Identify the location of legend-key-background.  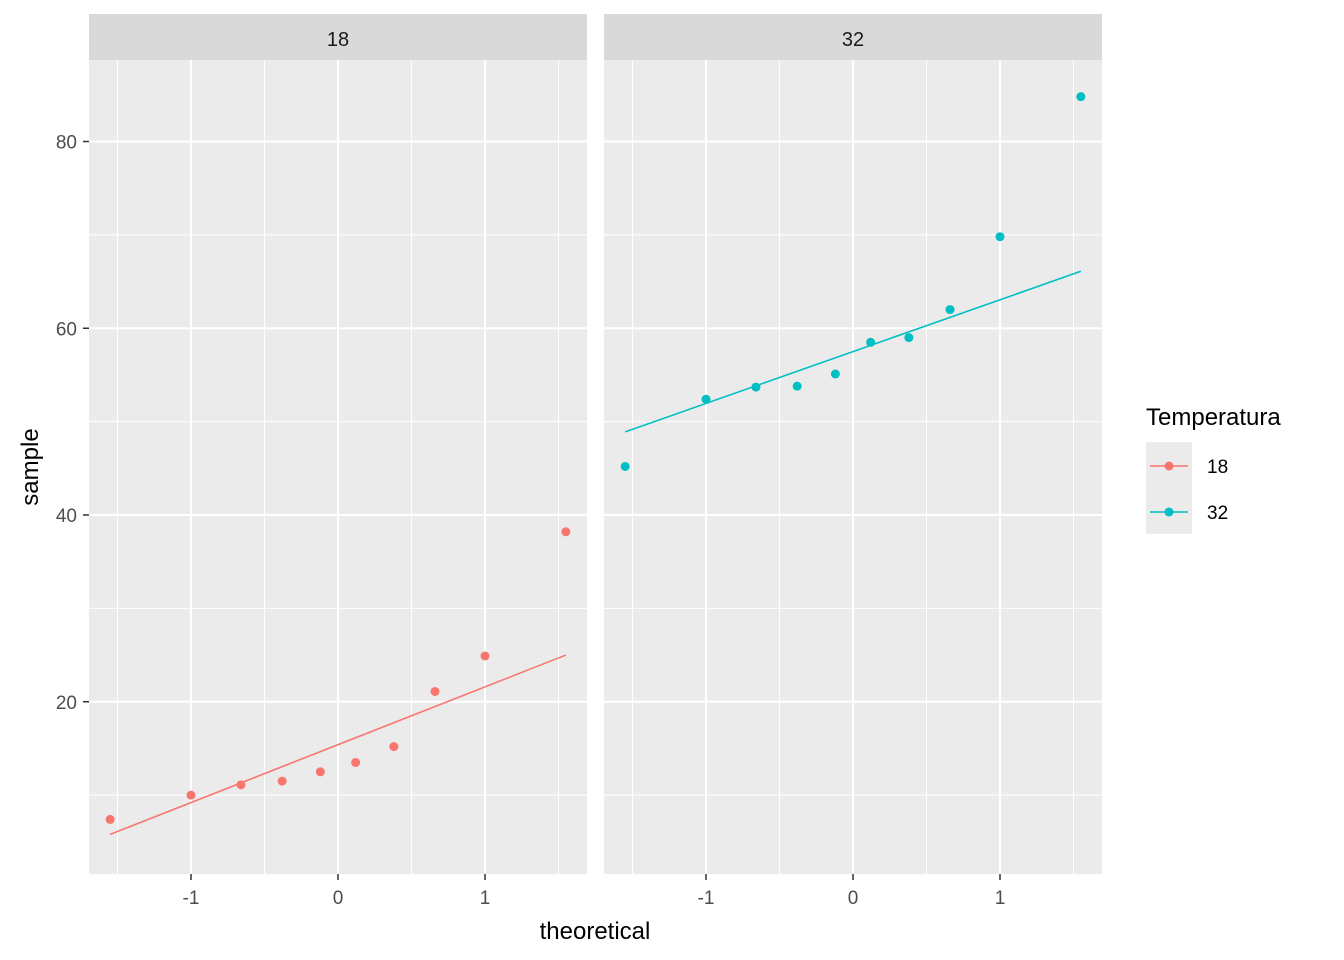
(1169, 488).